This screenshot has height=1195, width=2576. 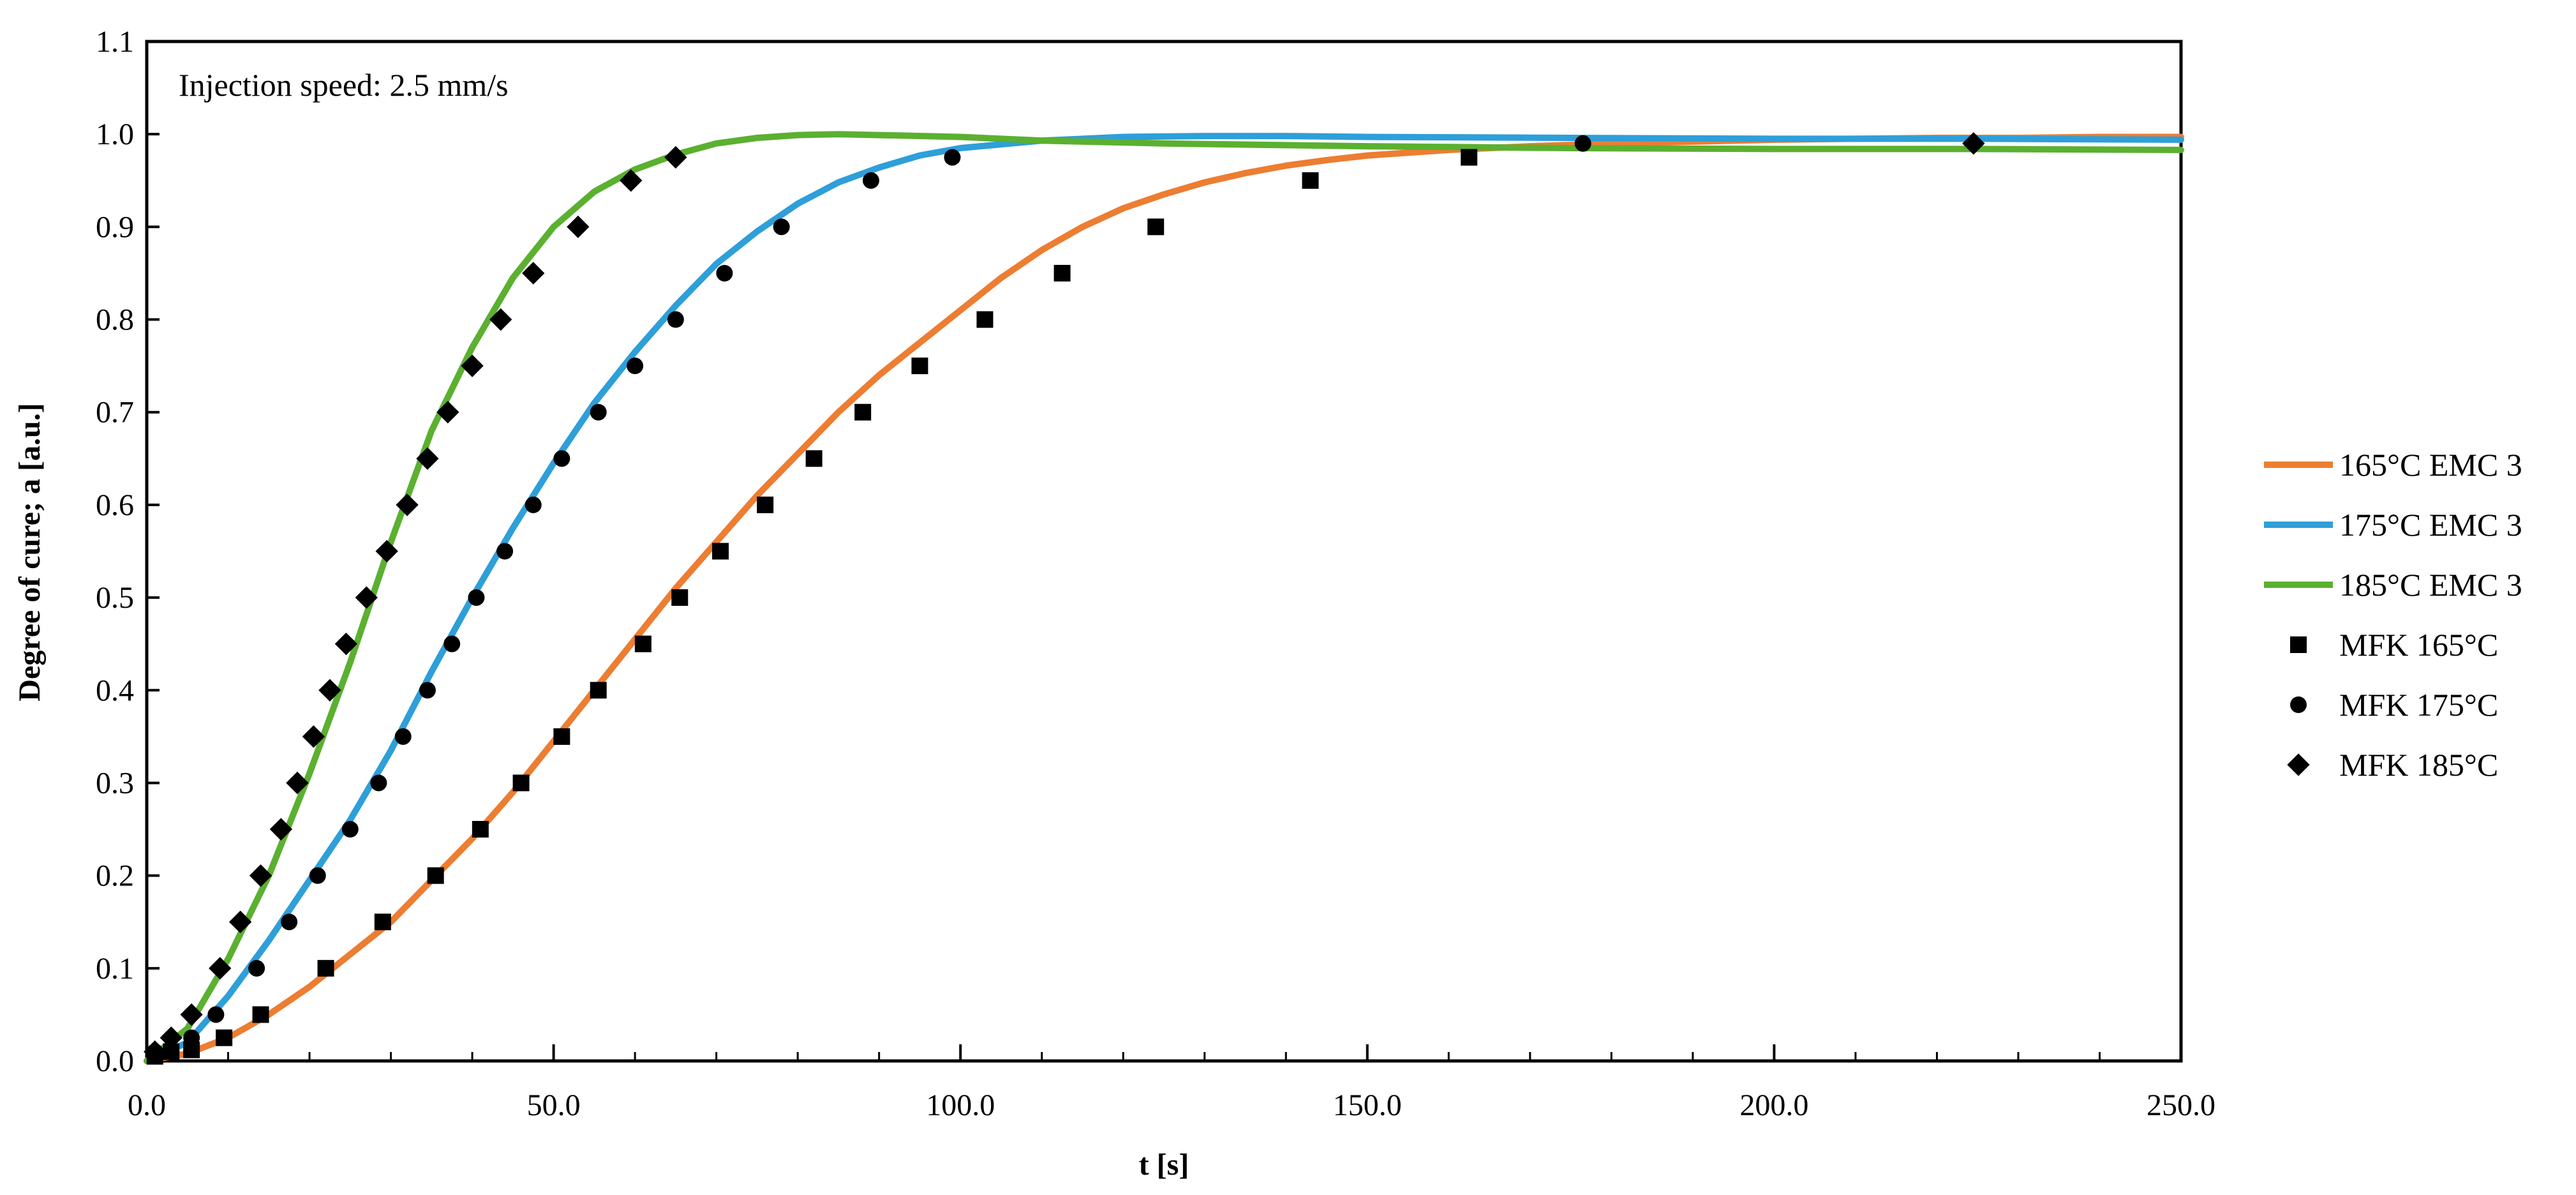 What do you see at coordinates (2181, 1105) in the screenshot?
I see `x-tick-label: 250.0` at bounding box center [2181, 1105].